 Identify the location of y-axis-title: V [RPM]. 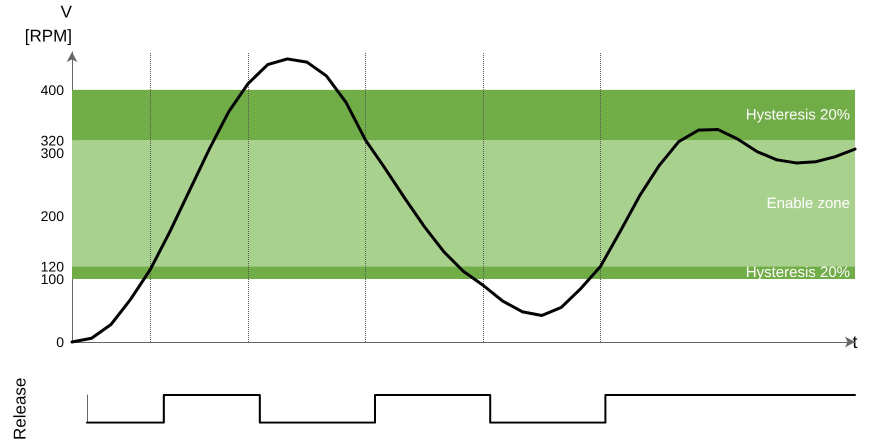
(48, 24).